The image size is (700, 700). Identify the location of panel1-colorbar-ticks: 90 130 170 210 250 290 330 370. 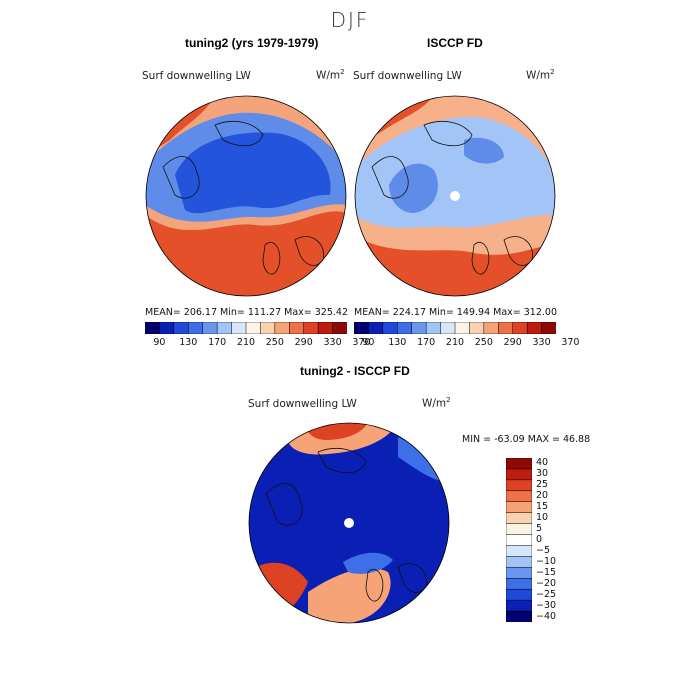
(257, 343).